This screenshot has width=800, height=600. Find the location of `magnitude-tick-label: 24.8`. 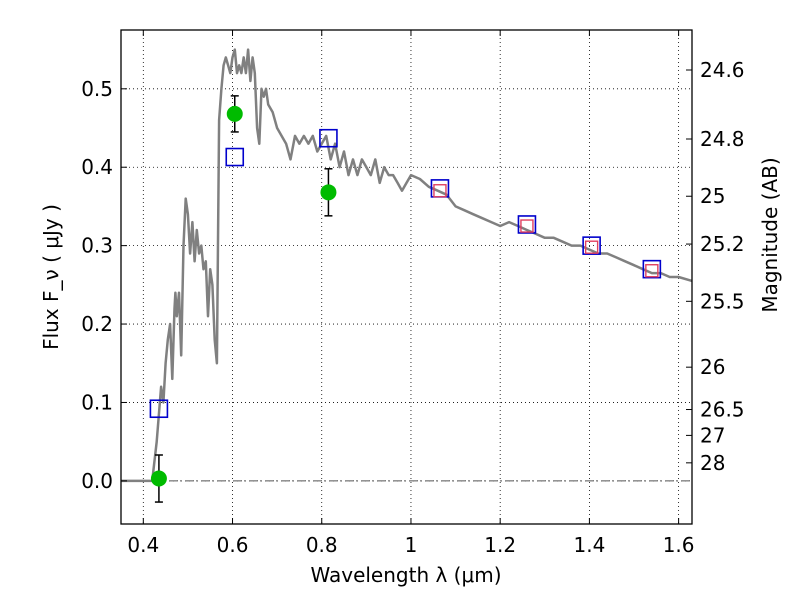

magnitude-tick-label: 24.8 is located at coordinates (722, 139).